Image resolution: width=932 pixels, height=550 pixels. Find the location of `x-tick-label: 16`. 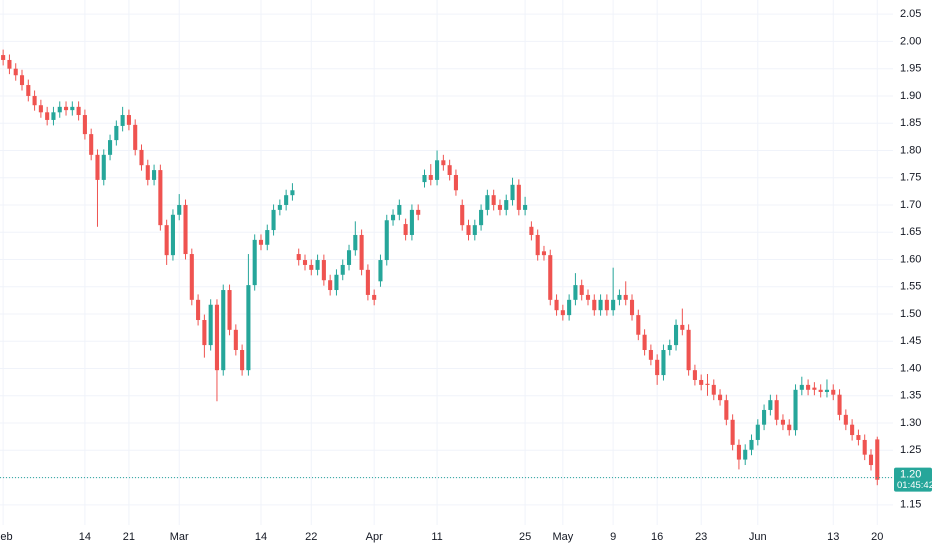

x-tick-label: 16 is located at coordinates (657, 537).